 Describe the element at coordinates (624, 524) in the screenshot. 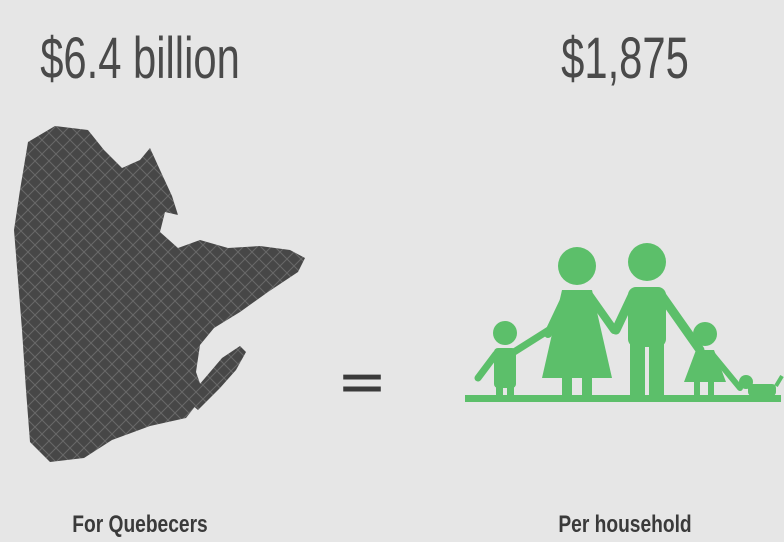

I see `right-caption: Per household` at that location.